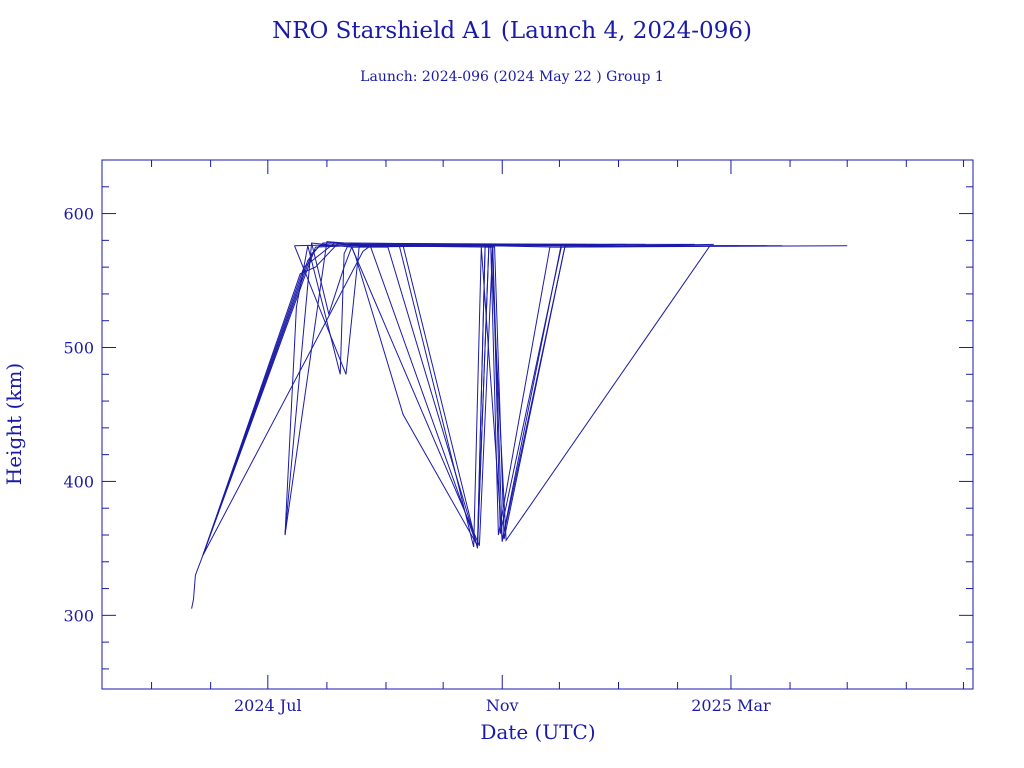 The height and width of the screenshot is (768, 1024). What do you see at coordinates (78, 415) in the screenshot?
I see `y-tick-labels: 300 400 500 600` at bounding box center [78, 415].